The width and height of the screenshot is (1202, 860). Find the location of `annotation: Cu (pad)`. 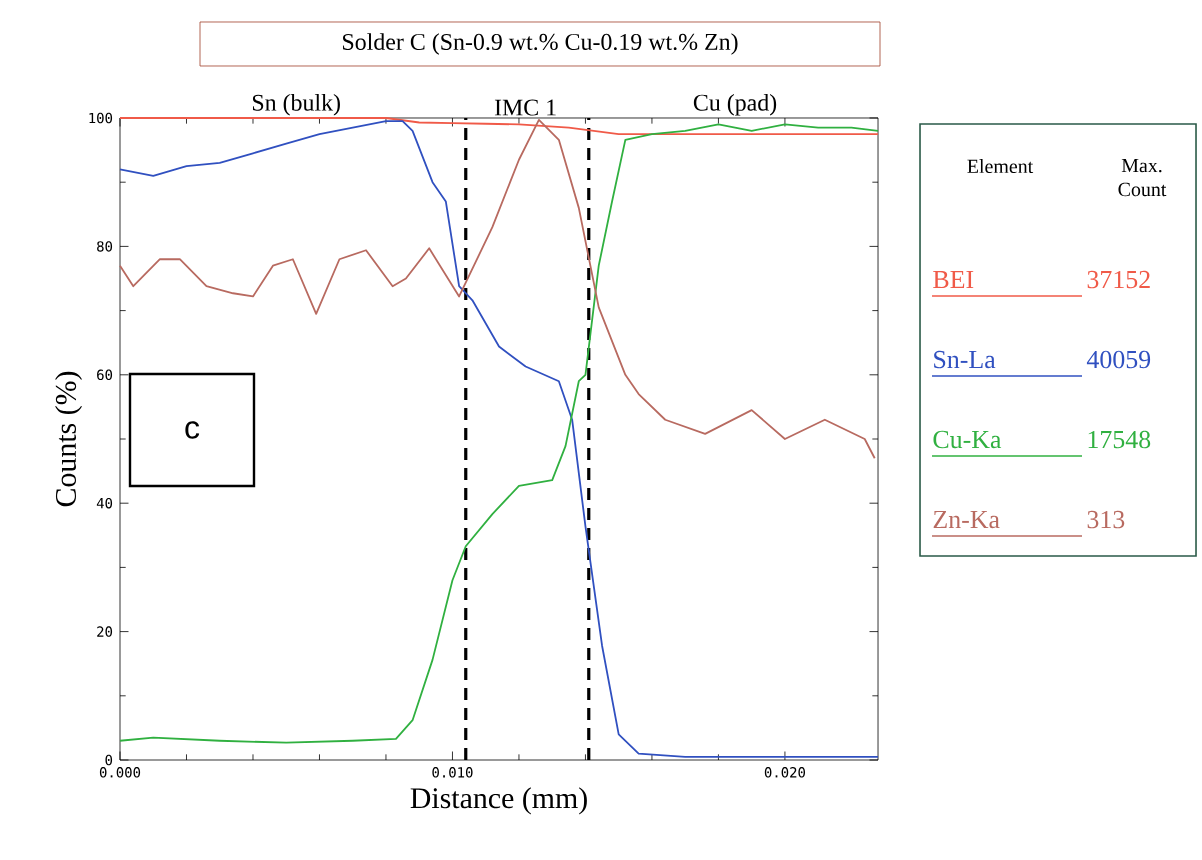

annotation: Cu (pad) is located at coordinates (735, 104).